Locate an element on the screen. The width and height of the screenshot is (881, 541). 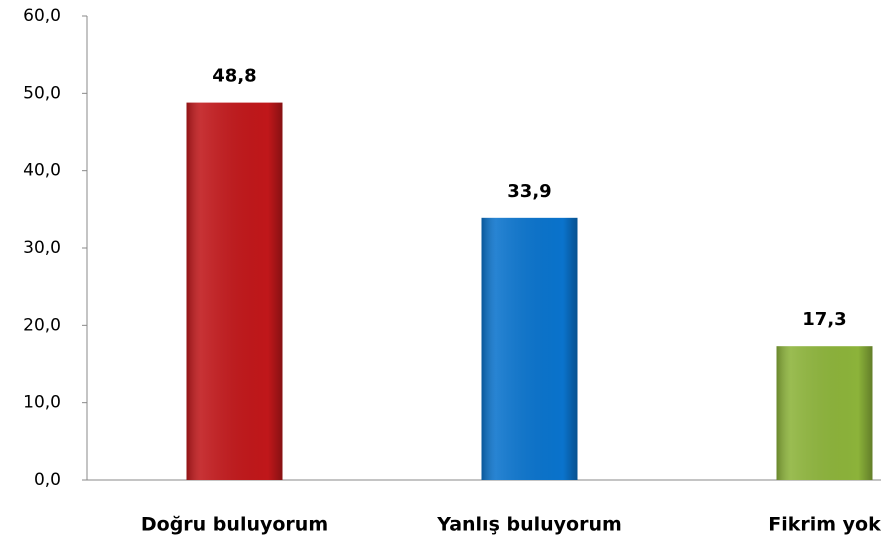
y-tick-label: 30,0 is located at coordinates (42, 248).